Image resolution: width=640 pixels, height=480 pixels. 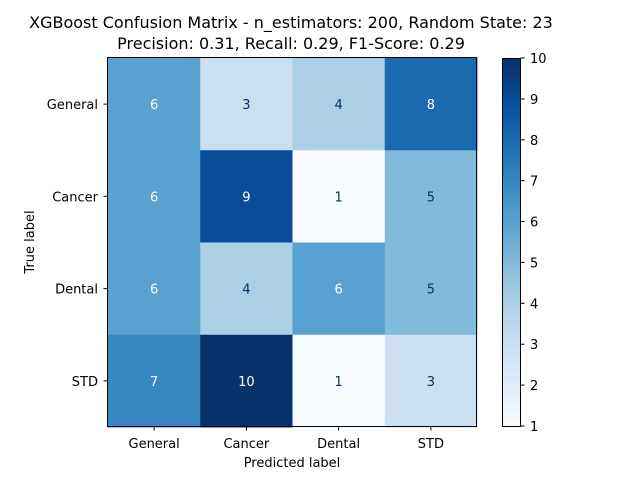 What do you see at coordinates (534, 386) in the screenshot?
I see `colorbar-tick-label: 2` at bounding box center [534, 386].